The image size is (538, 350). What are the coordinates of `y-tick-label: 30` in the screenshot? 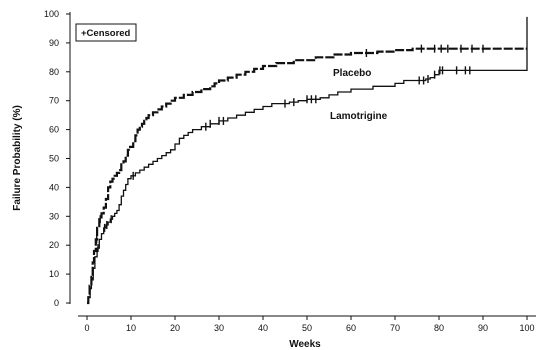 It's located at (54, 216).